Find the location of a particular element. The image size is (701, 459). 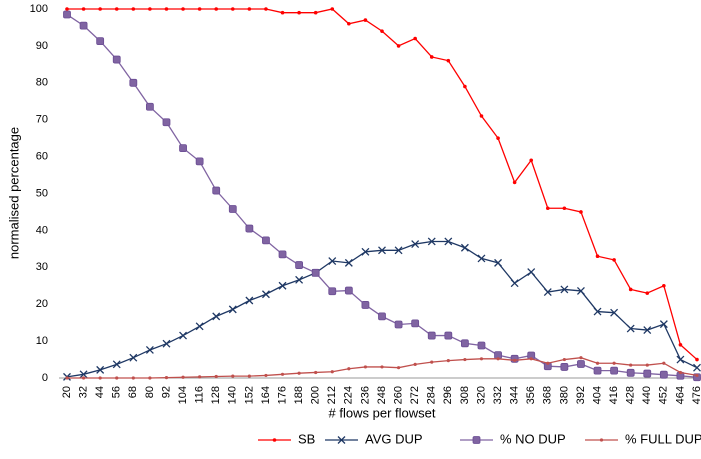

x-tick-label: 308 is located at coordinates (465, 395).